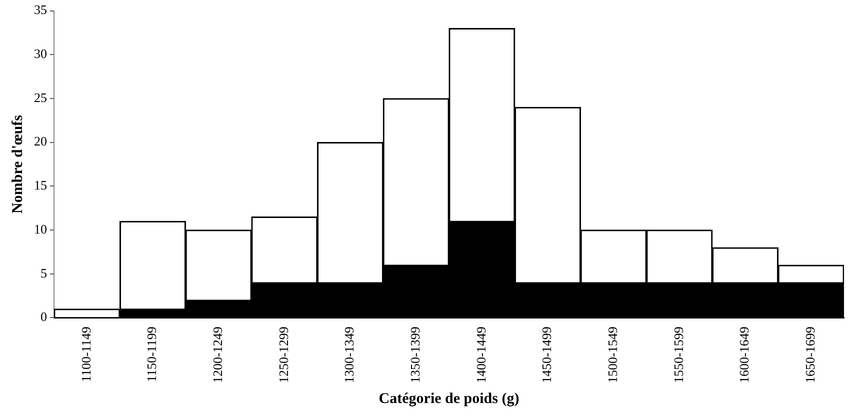 The image size is (854, 417). What do you see at coordinates (18, 164) in the screenshot?
I see `y-axis-title: Nombre d'œufs` at bounding box center [18, 164].